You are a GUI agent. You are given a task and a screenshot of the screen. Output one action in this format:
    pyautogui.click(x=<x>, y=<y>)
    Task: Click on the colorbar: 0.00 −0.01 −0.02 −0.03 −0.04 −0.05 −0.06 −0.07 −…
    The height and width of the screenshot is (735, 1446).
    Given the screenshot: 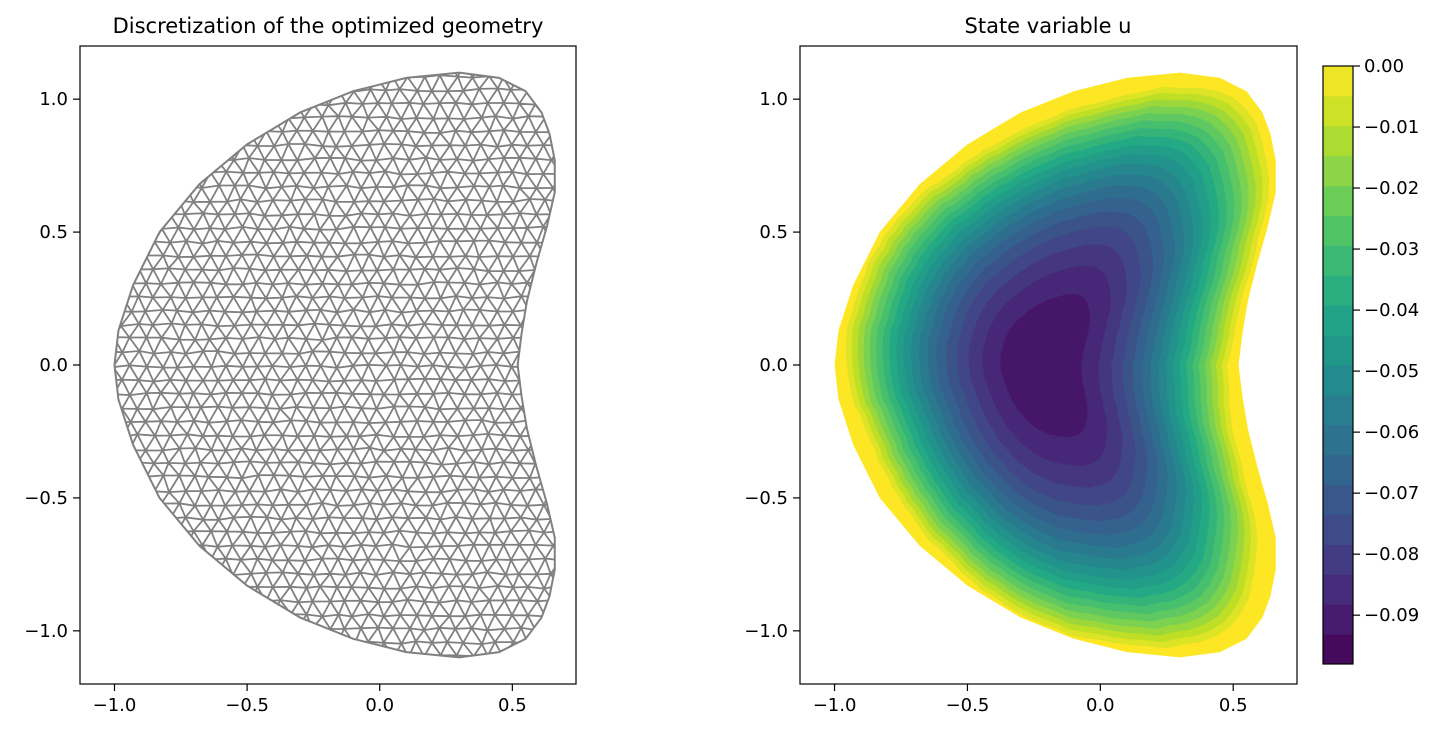 What is the action you would take?
    pyautogui.click(x=1370, y=360)
    